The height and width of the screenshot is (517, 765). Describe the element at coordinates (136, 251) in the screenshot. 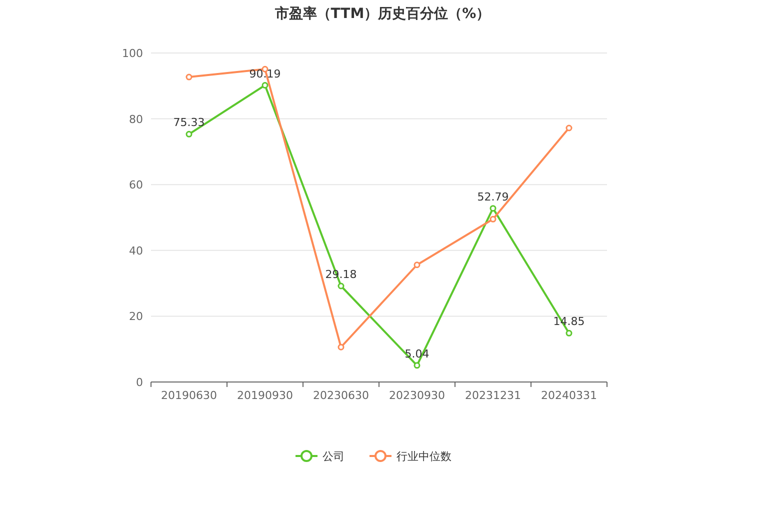

I see `y-tick-label: 40` at that location.